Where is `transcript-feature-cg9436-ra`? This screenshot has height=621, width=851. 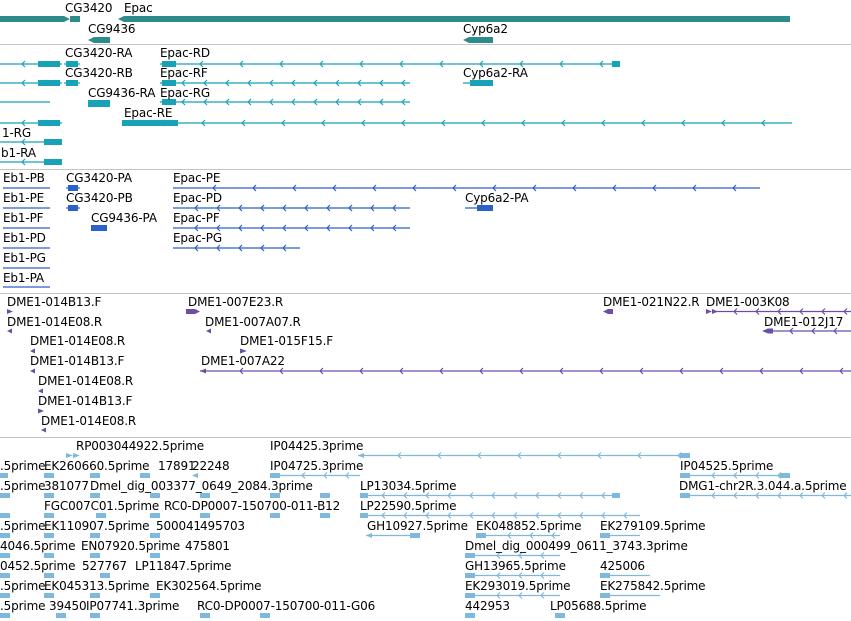
transcript-feature-cg9436-ra is located at coordinates (99, 103).